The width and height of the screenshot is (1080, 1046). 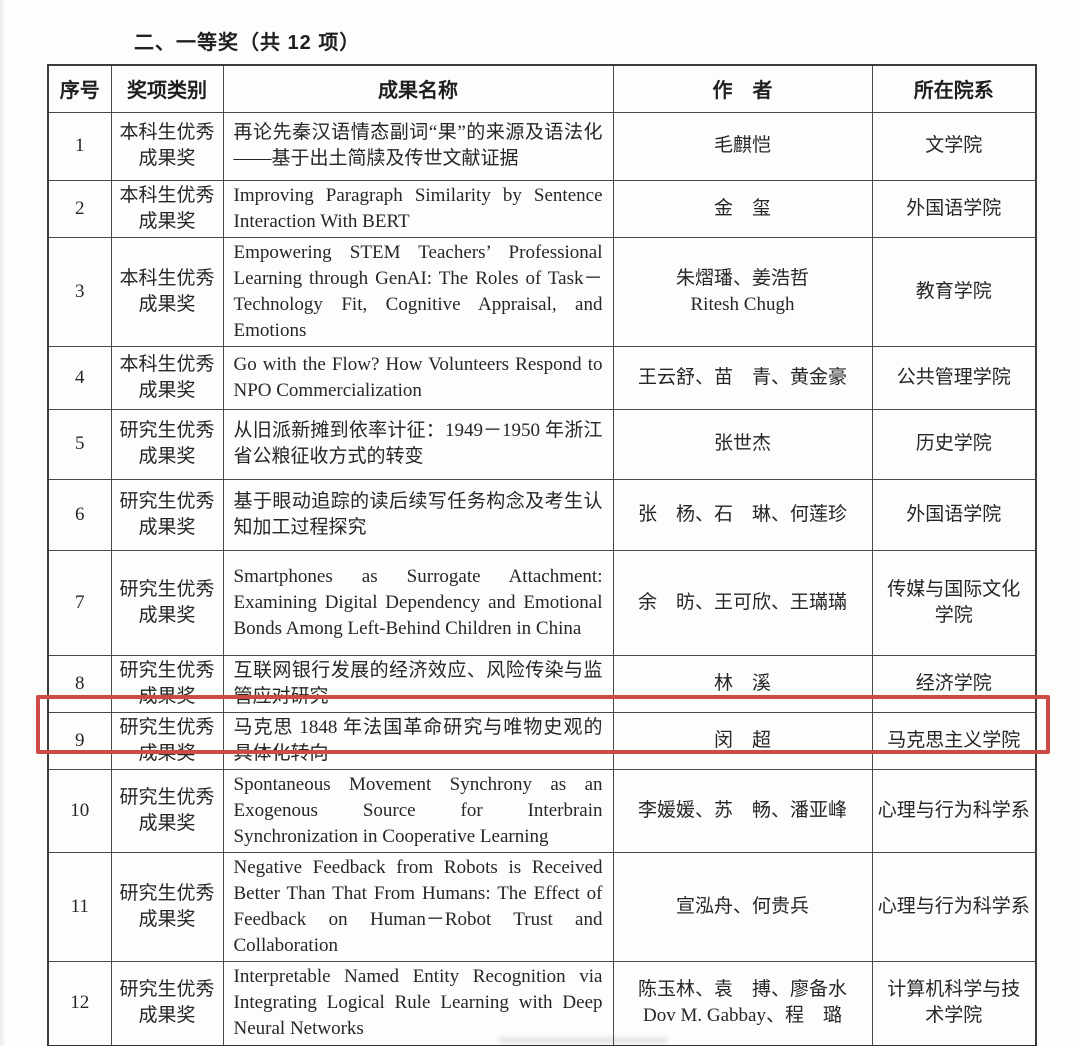 I want to click on cell-authors: 李媛媛、苏 畅、潘亚峰, so click(x=742, y=810).